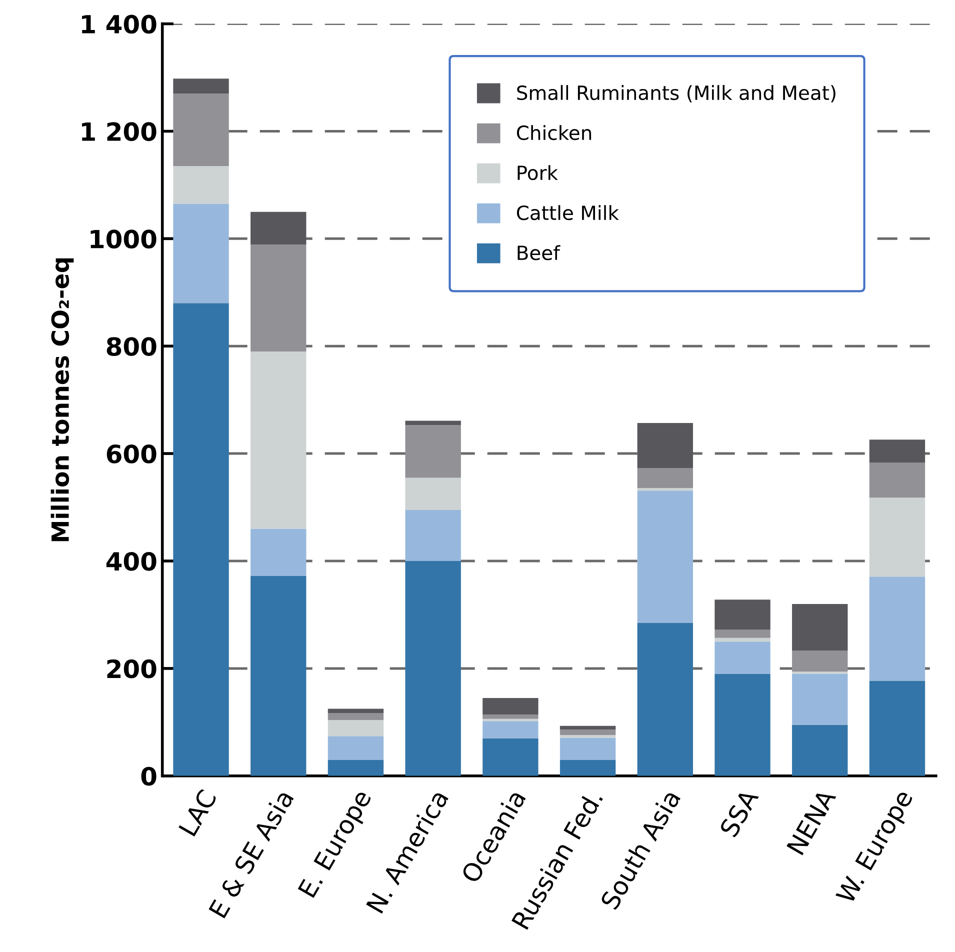 The width and height of the screenshot is (955, 952). What do you see at coordinates (539, 252) in the screenshot?
I see `legend-label: Beef` at bounding box center [539, 252].